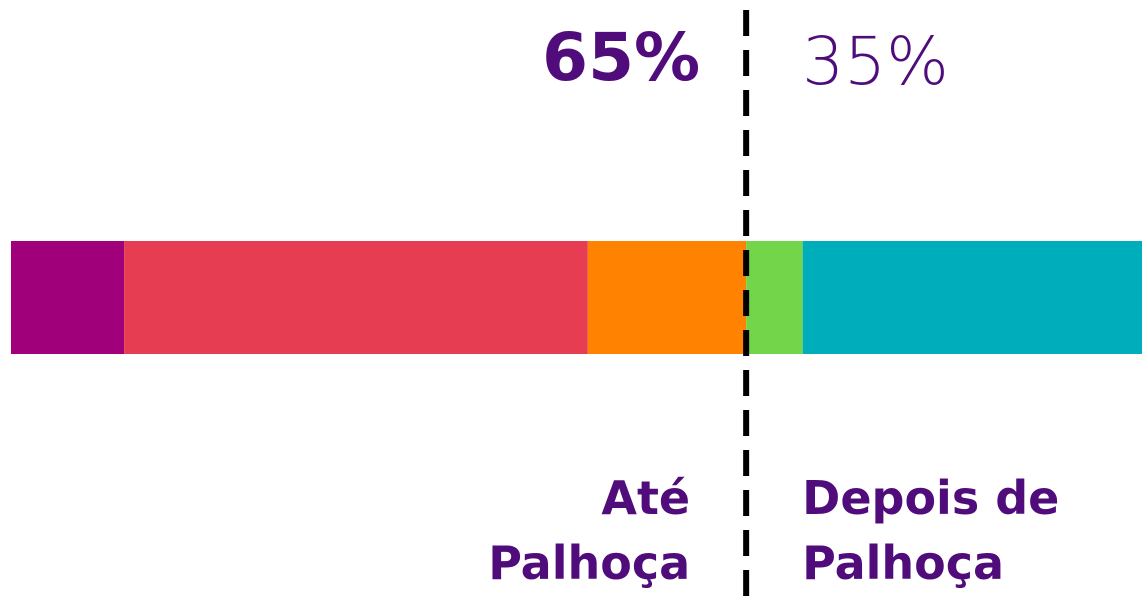  What do you see at coordinates (645, 498) in the screenshot?
I see `group-label: Até` at bounding box center [645, 498].